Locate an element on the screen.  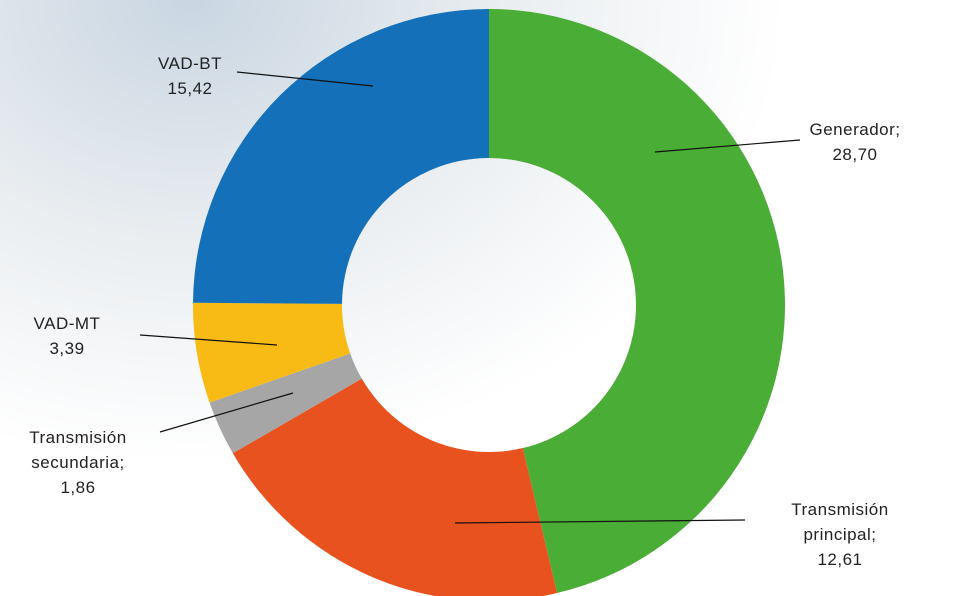
label-name: VAD-BT is located at coordinates (190, 63).